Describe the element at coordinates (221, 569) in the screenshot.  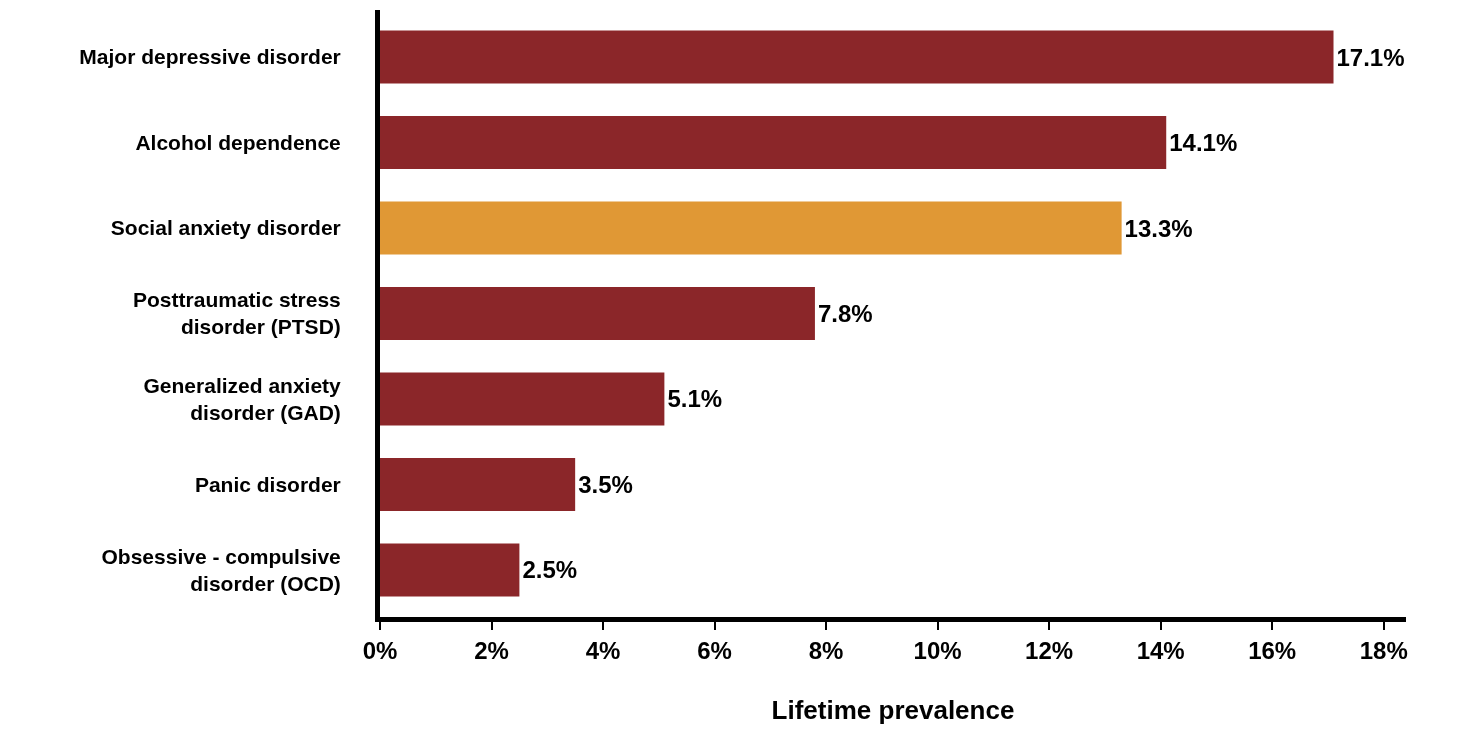
I see `y-tick-label: Obsessive - compulsive disorder (OCD)` at that location.